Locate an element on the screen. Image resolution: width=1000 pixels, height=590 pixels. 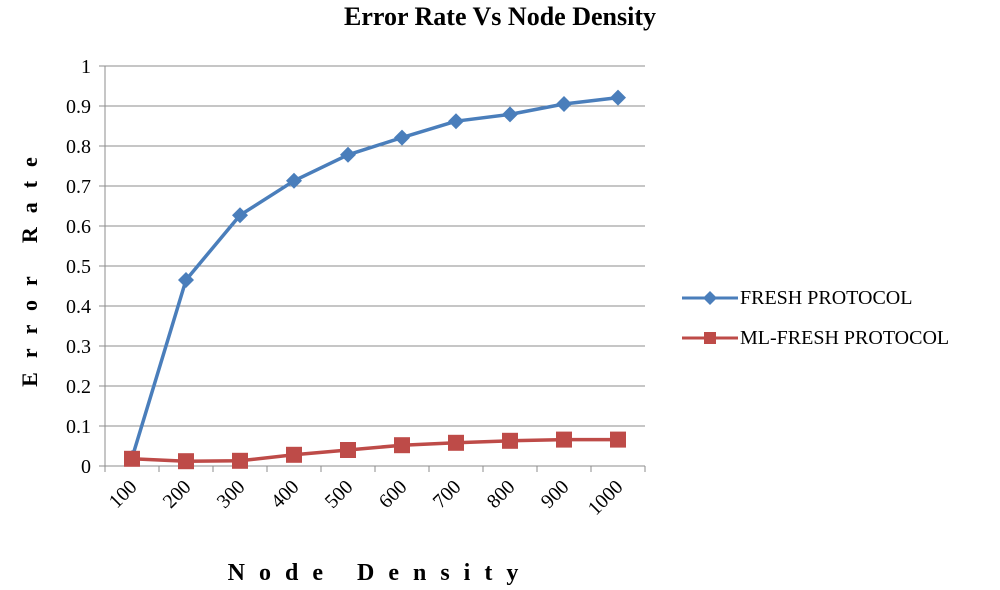
x-tick-label: 500 is located at coordinates (339, 494).